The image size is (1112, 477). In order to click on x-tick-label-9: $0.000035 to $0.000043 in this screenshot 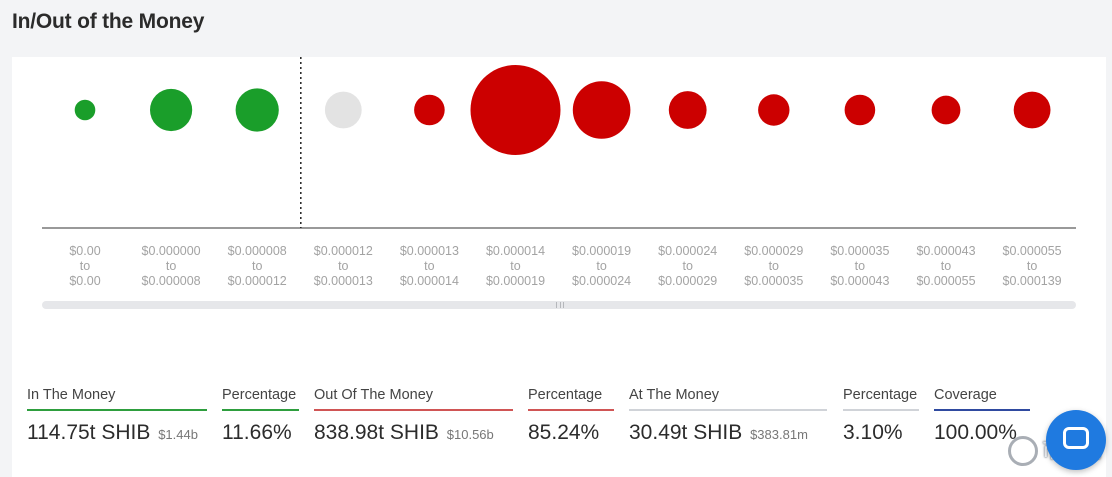, I will do `click(860, 266)`.